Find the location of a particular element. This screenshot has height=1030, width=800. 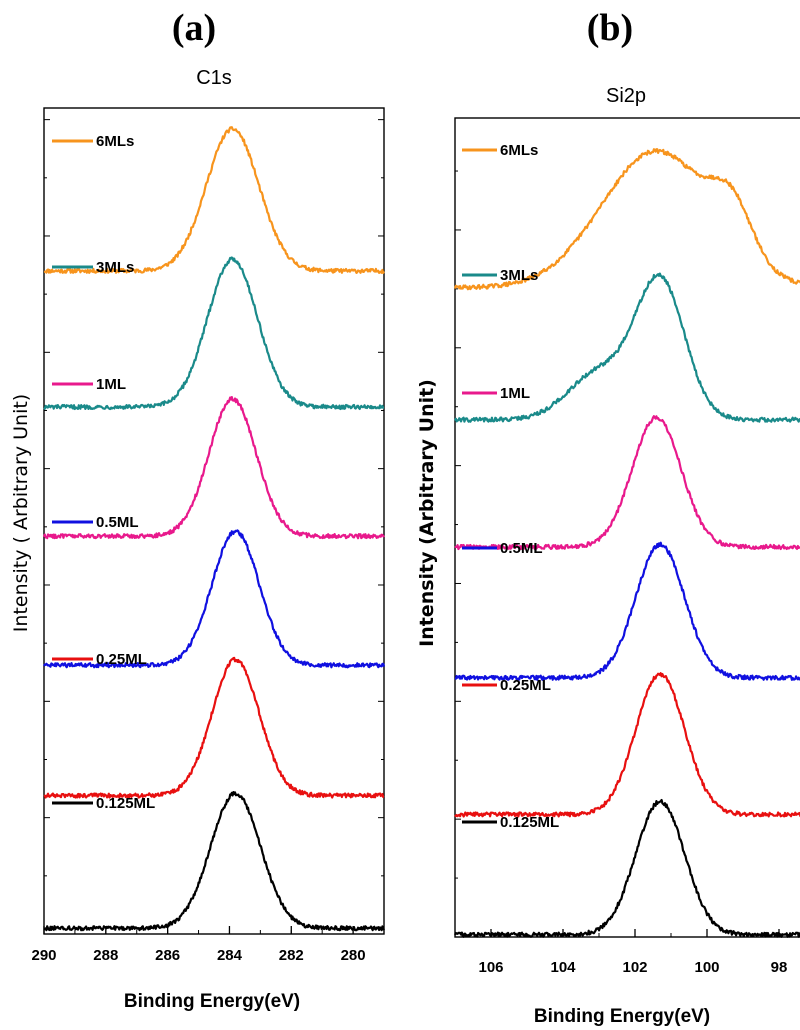

panel-a-x-ticks: 290 288 286 284 282 280 is located at coordinates (208, 945).